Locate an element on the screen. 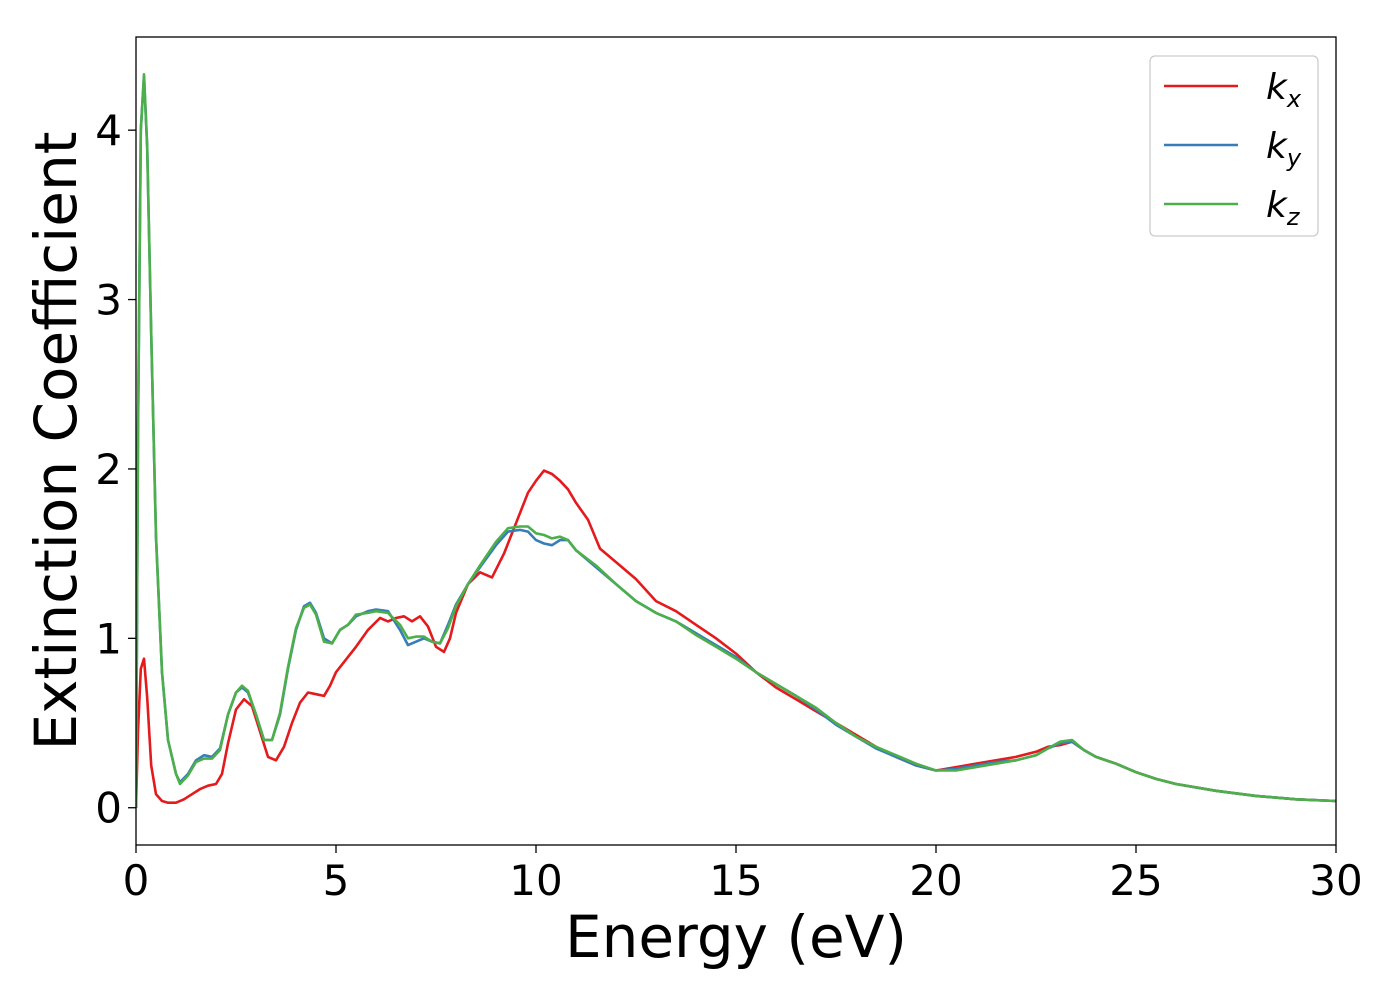 This screenshot has height=1000, width=1400. y-tick-label: 0 is located at coordinates (108, 808).